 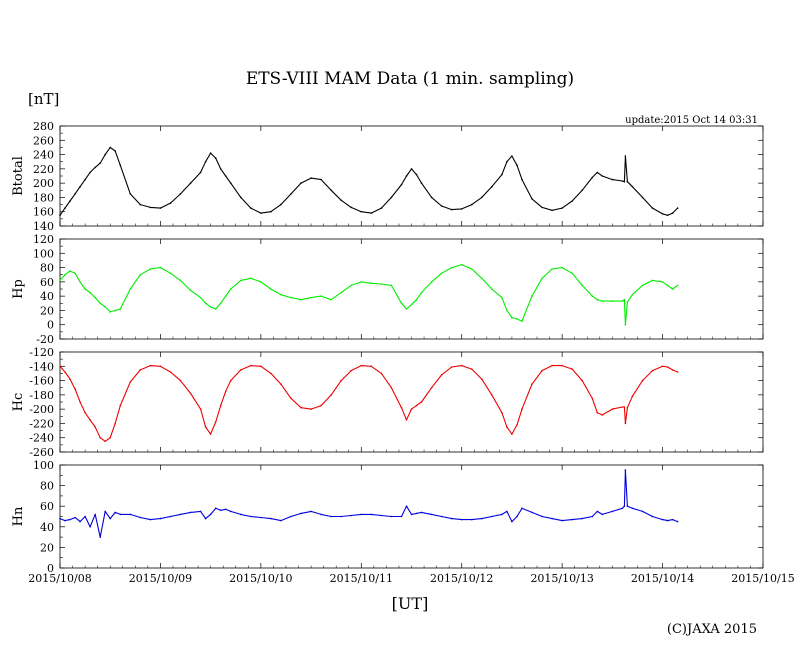 What do you see at coordinates (43, 239) in the screenshot?
I see `y-tick-label: 120` at bounding box center [43, 239].